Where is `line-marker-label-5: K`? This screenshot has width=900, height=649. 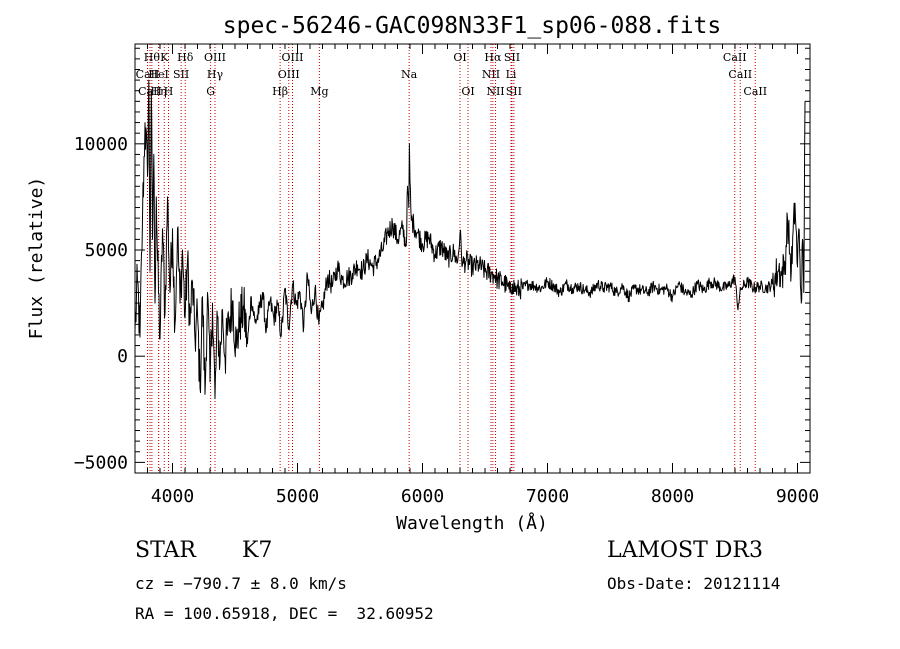
line-marker-label-5: K is located at coordinates (164, 57).